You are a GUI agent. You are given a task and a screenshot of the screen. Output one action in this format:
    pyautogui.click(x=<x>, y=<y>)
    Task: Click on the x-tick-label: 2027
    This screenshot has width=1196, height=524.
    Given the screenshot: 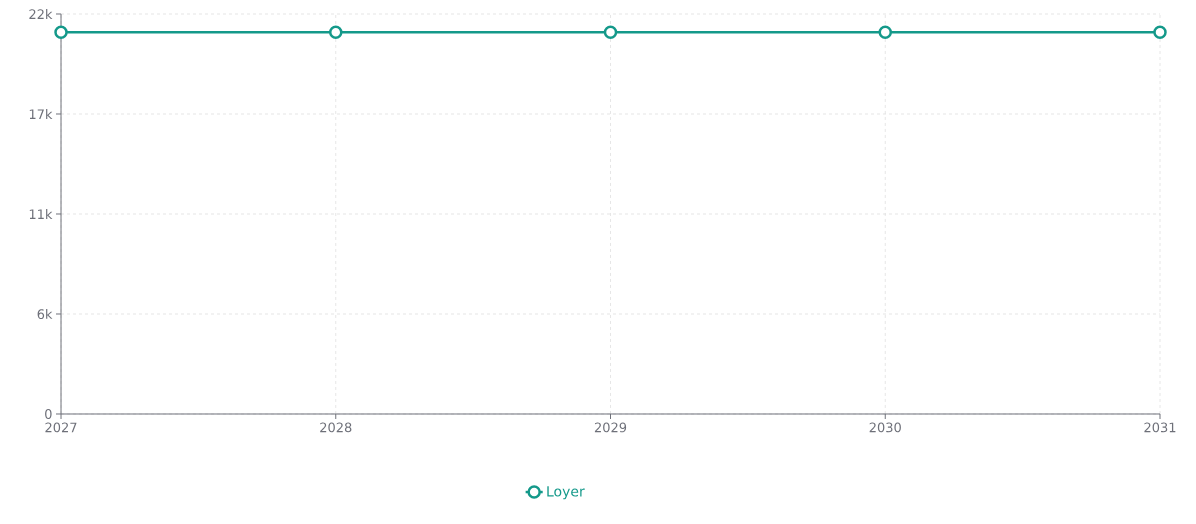 What is the action you would take?
    pyautogui.click(x=61, y=427)
    